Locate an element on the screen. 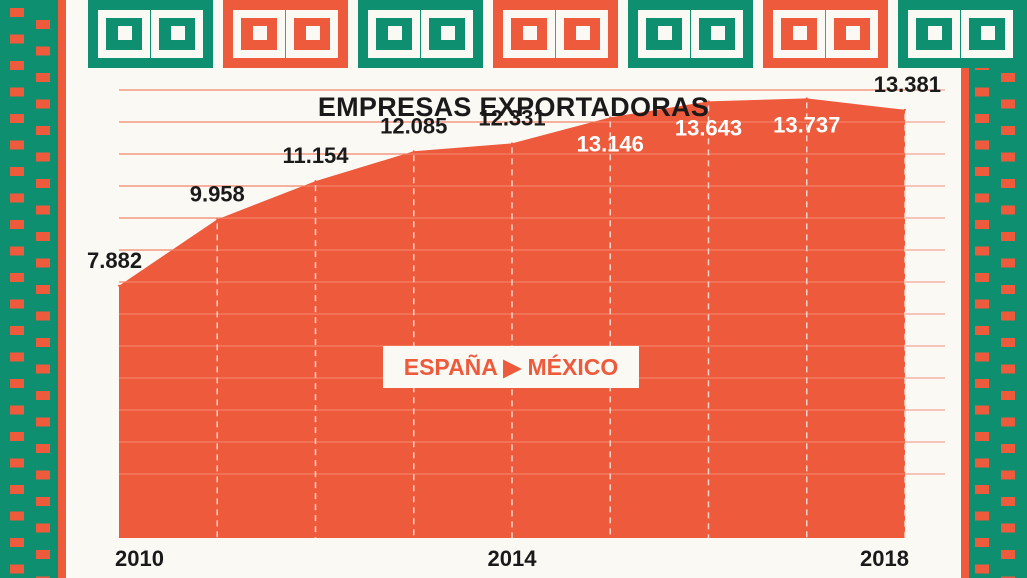 The width and height of the screenshot is (1027, 578). chart-title: EMPRESAS EXPORTADORAS is located at coordinates (513, 107).